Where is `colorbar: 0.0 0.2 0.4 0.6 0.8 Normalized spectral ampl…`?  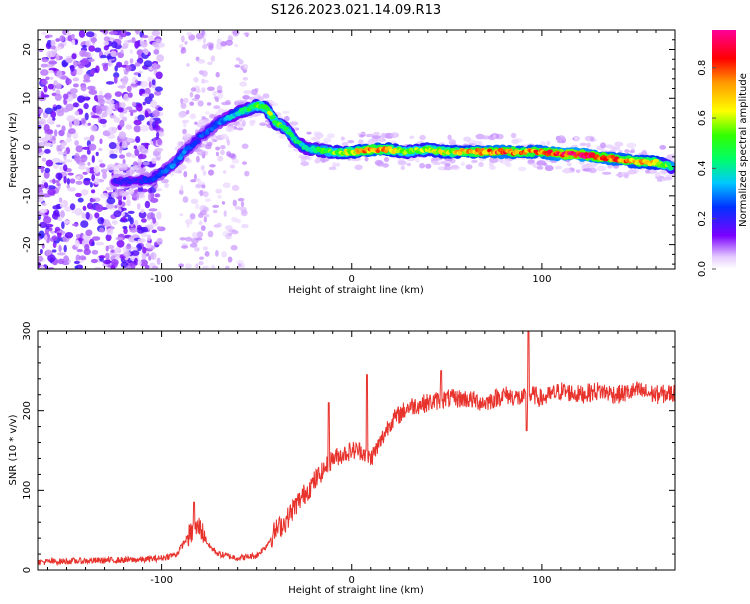
colorbar: 0.0 0.2 0.4 0.6 0.8 Normalized spectral ampl… is located at coordinates (723, 153).